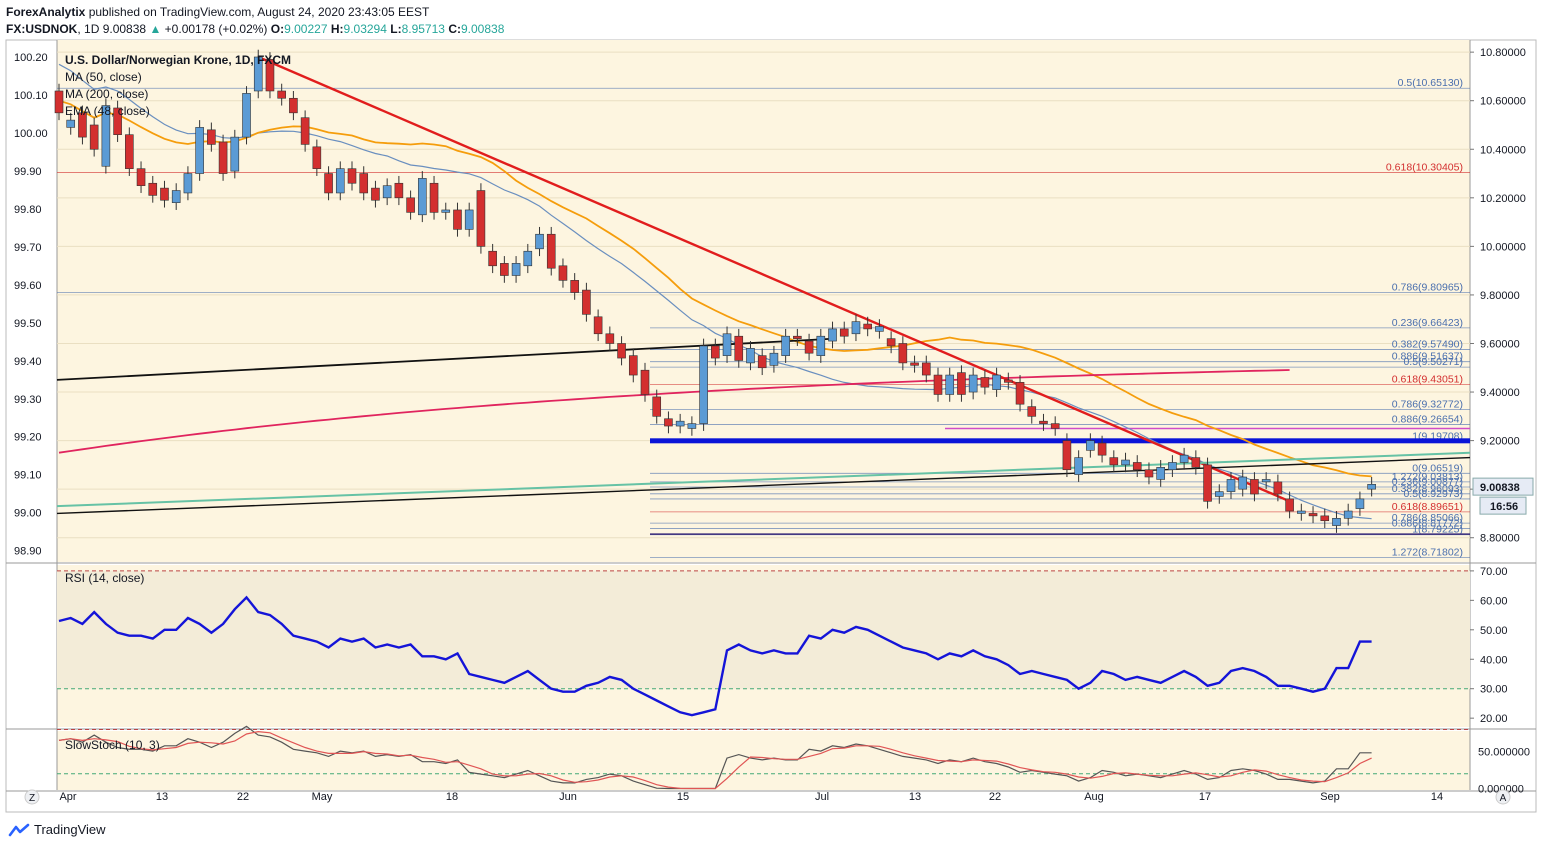 This screenshot has height=849, width=1542. What do you see at coordinates (1494, 631) in the screenshot?
I see `rsi-axis-tick-label: 50.00` at bounding box center [1494, 631].